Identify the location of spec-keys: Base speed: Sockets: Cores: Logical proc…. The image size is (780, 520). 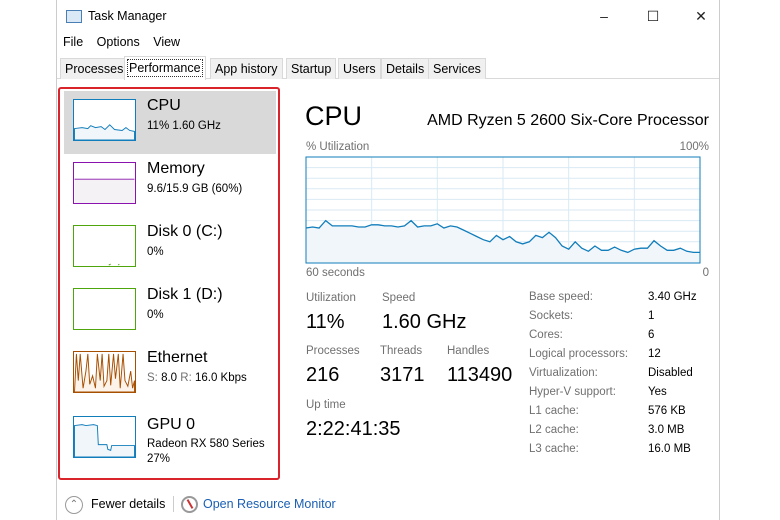
(578, 373).